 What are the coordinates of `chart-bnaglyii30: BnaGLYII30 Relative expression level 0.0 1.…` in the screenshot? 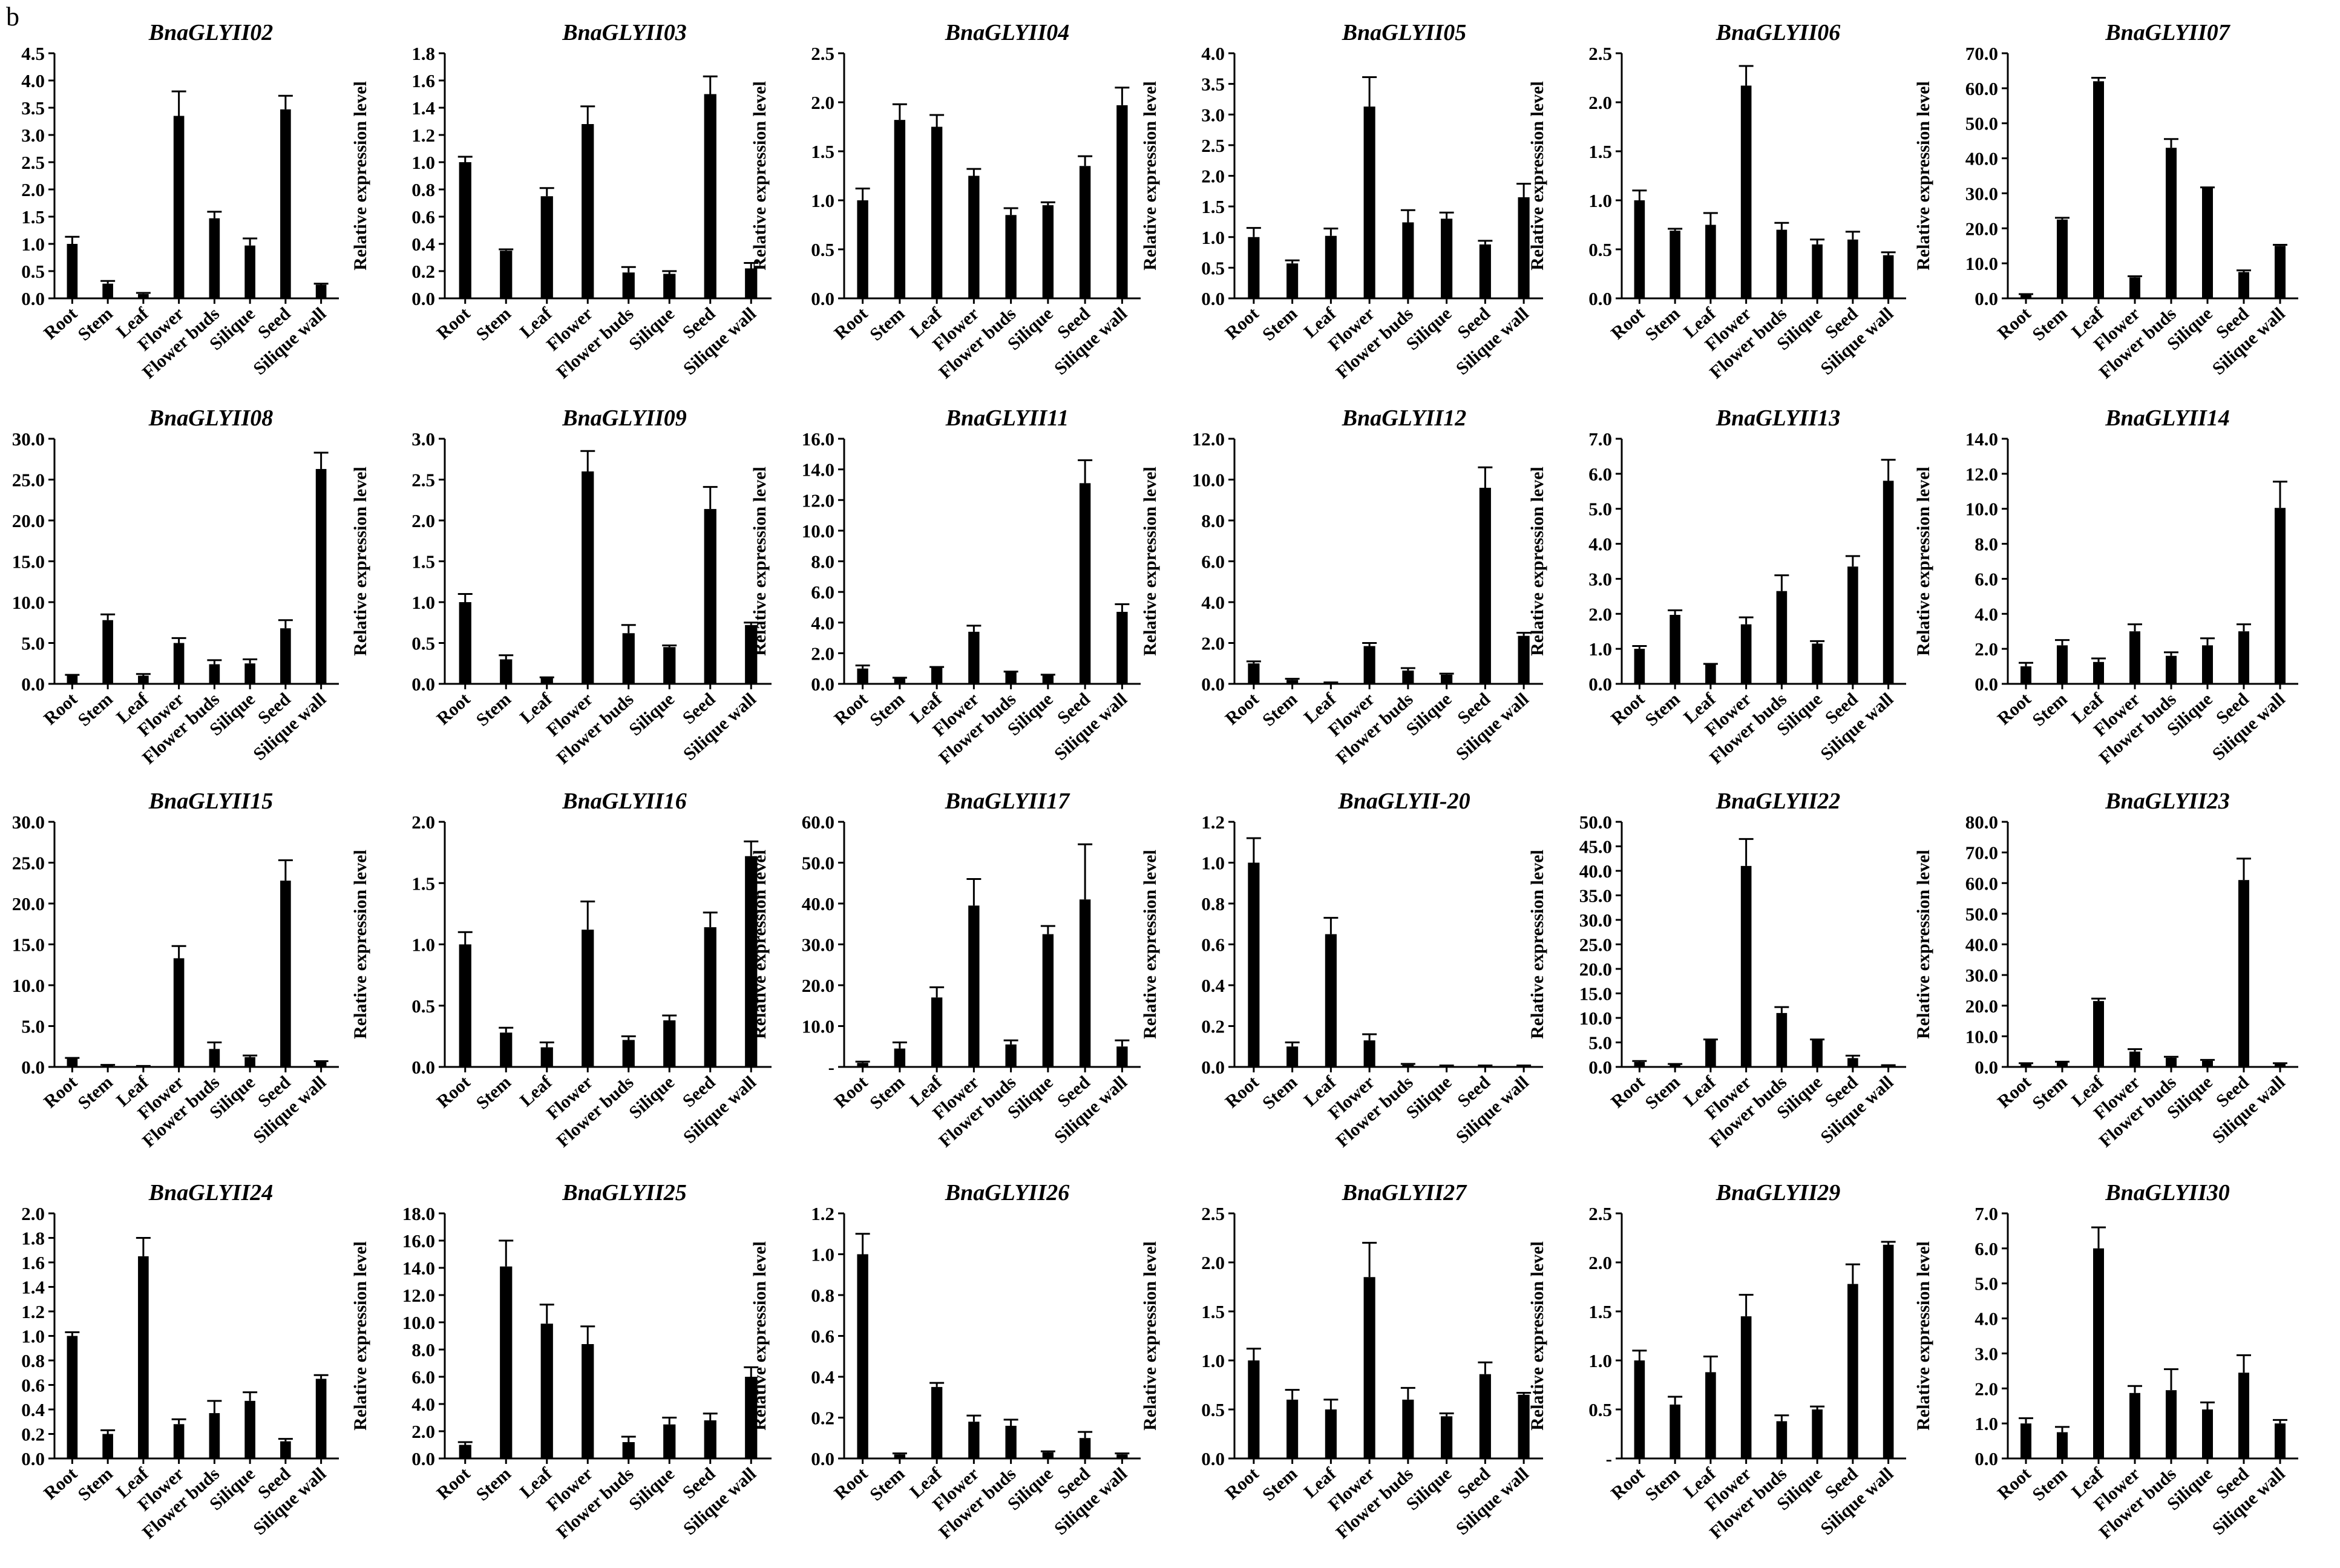 It's located at (2105, 1361).